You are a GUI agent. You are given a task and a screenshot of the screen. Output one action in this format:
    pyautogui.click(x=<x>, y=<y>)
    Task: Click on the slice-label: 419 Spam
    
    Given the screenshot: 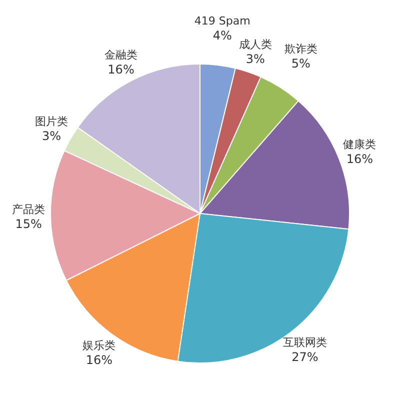 What is the action you would take?
    pyautogui.click(x=222, y=21)
    